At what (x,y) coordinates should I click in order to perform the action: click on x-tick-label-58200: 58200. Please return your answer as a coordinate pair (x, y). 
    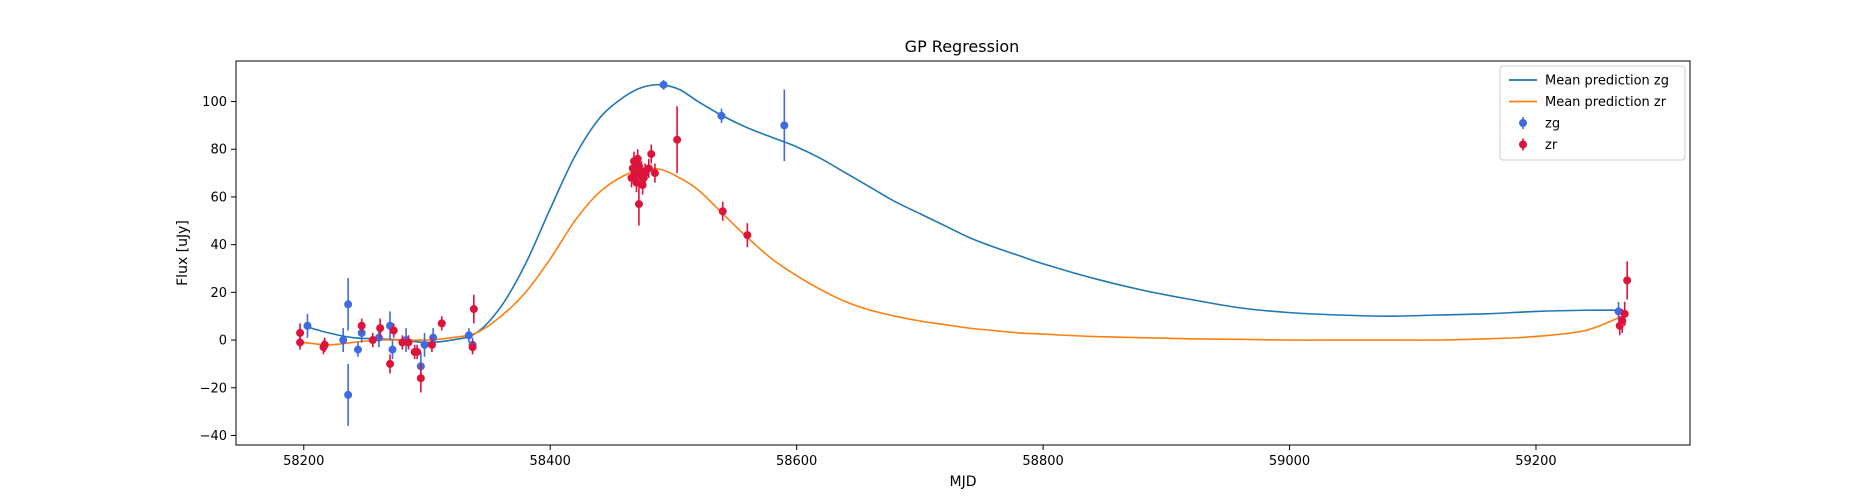
    Looking at the image, I should click on (303, 461).